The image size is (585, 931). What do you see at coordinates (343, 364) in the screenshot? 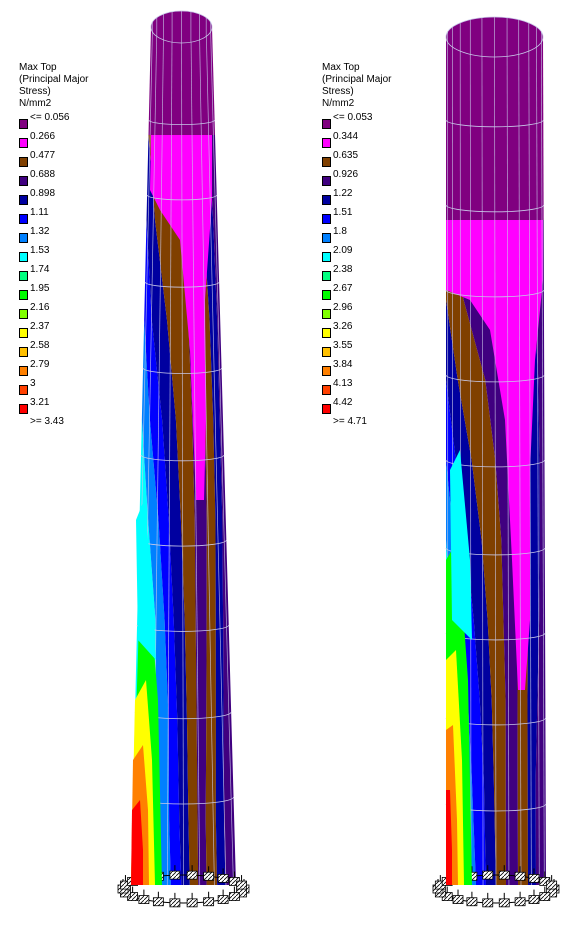
I see `legend-label: 3.84` at bounding box center [343, 364].